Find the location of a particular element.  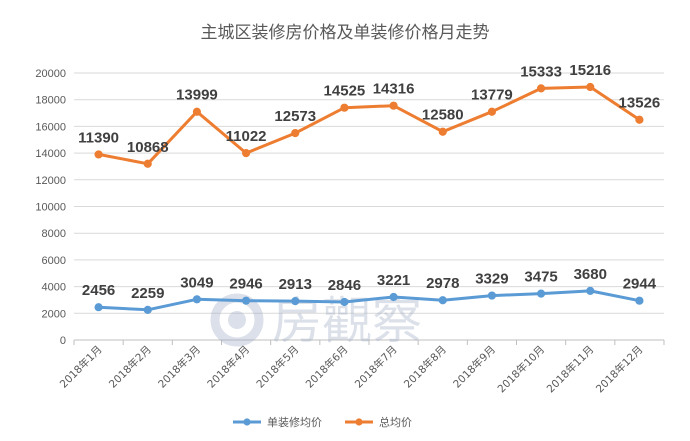

legend-item: 单装修均价 is located at coordinates (277, 422).